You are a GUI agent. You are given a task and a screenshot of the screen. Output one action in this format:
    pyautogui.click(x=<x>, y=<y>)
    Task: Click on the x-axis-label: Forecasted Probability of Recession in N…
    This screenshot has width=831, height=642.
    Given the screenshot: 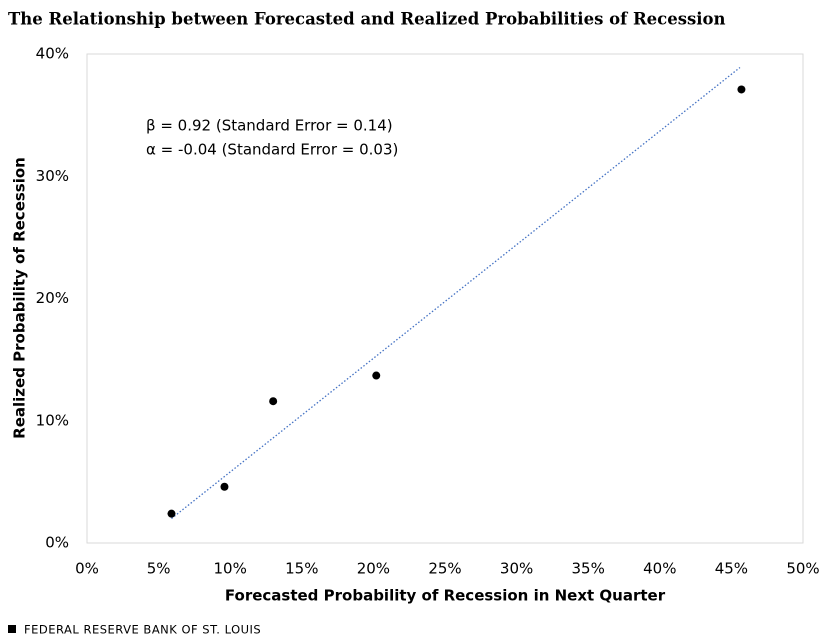 What is the action you would take?
    pyautogui.click(x=445, y=596)
    